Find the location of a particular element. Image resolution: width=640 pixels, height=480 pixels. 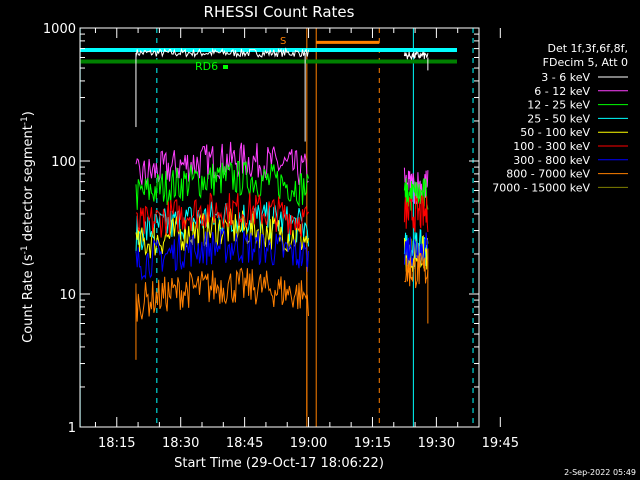

legend-entry-label: 12 - 25 keV is located at coordinates (558, 105).